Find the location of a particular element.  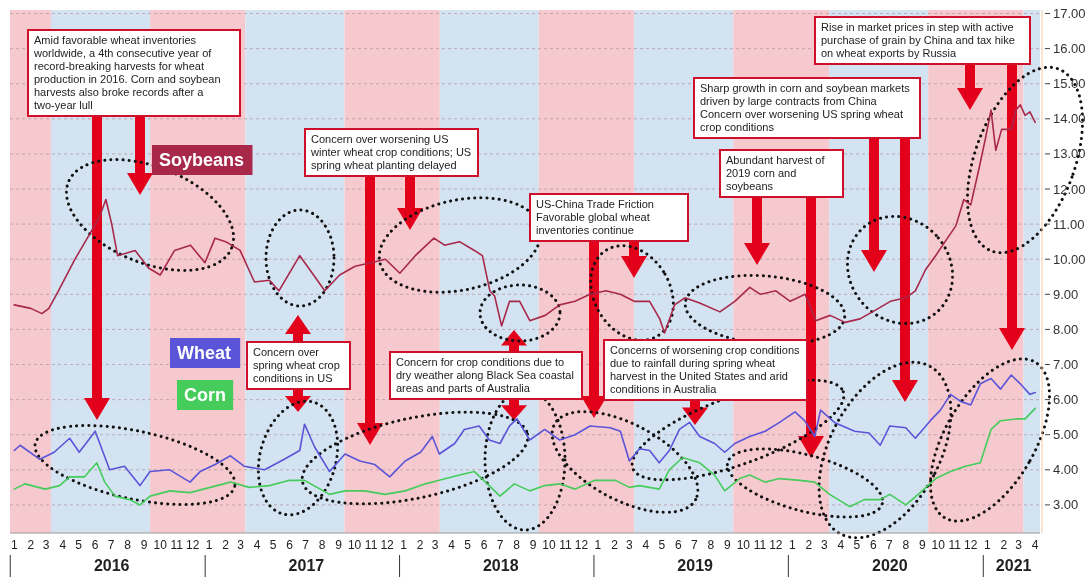

text: 2019 is located at coordinates (695, 565).